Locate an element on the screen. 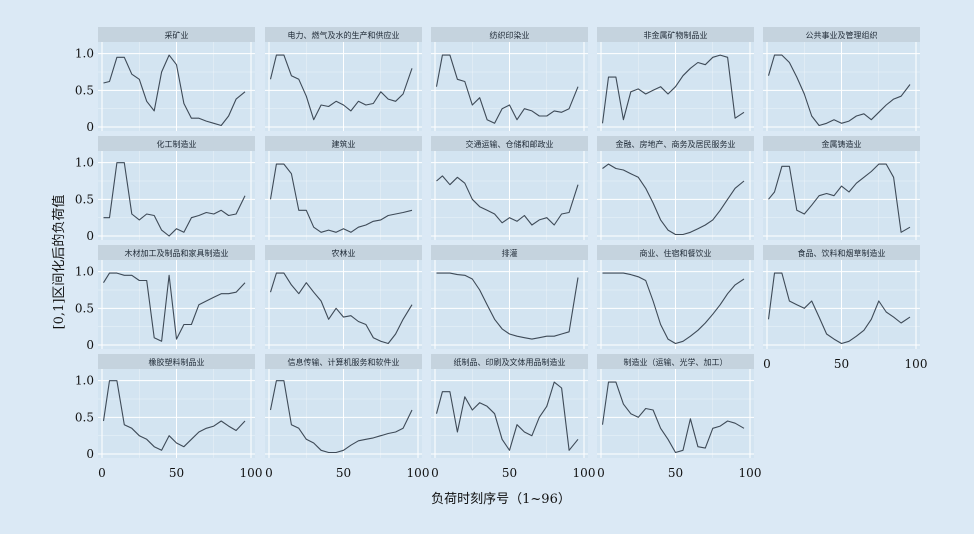 This screenshot has width=974, height=534. facet-panel: 木材加工及制品和家具制造业 is located at coordinates (176, 297).